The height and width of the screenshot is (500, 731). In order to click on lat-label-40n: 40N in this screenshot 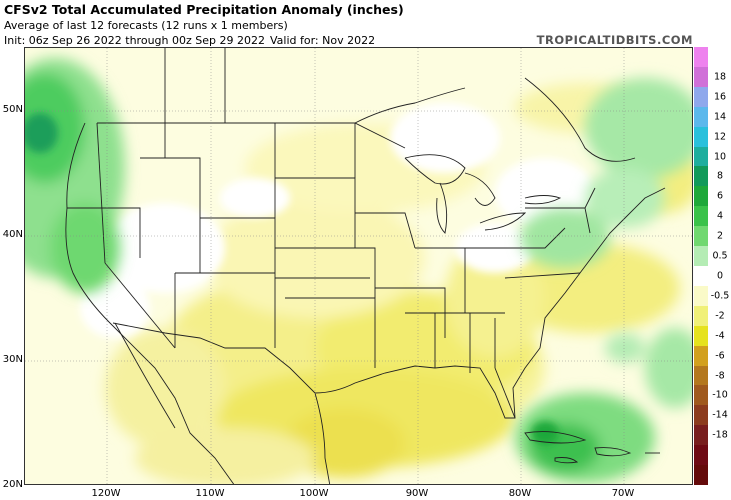, I will do `click(12, 234)`.